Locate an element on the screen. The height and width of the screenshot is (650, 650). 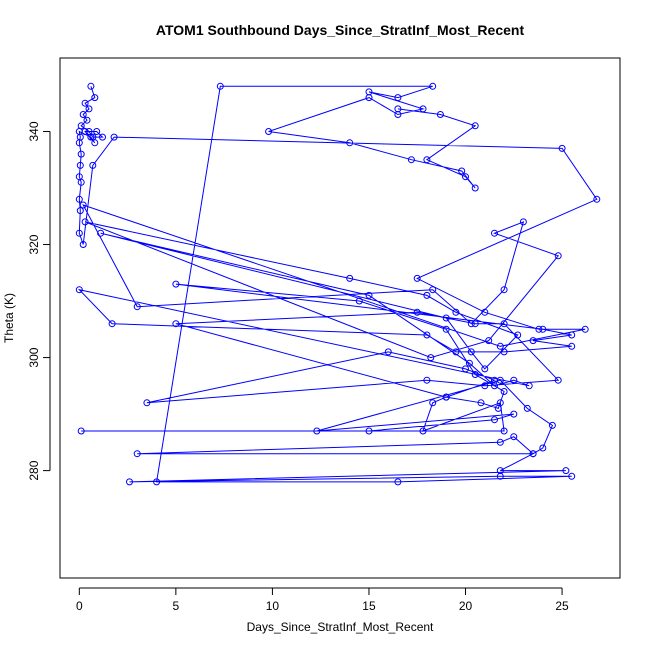
x-tick-label: 5 is located at coordinates (176, 606).